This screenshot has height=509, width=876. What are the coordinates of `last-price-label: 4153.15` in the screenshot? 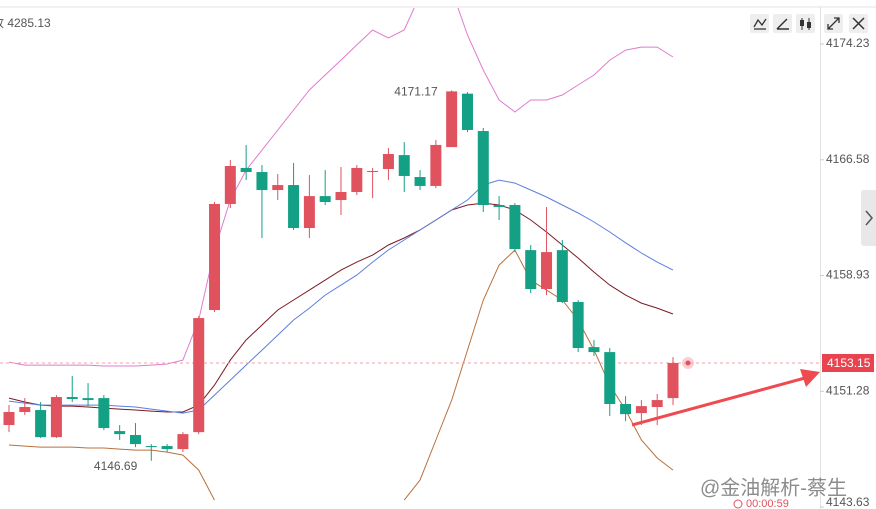 It's located at (849, 363).